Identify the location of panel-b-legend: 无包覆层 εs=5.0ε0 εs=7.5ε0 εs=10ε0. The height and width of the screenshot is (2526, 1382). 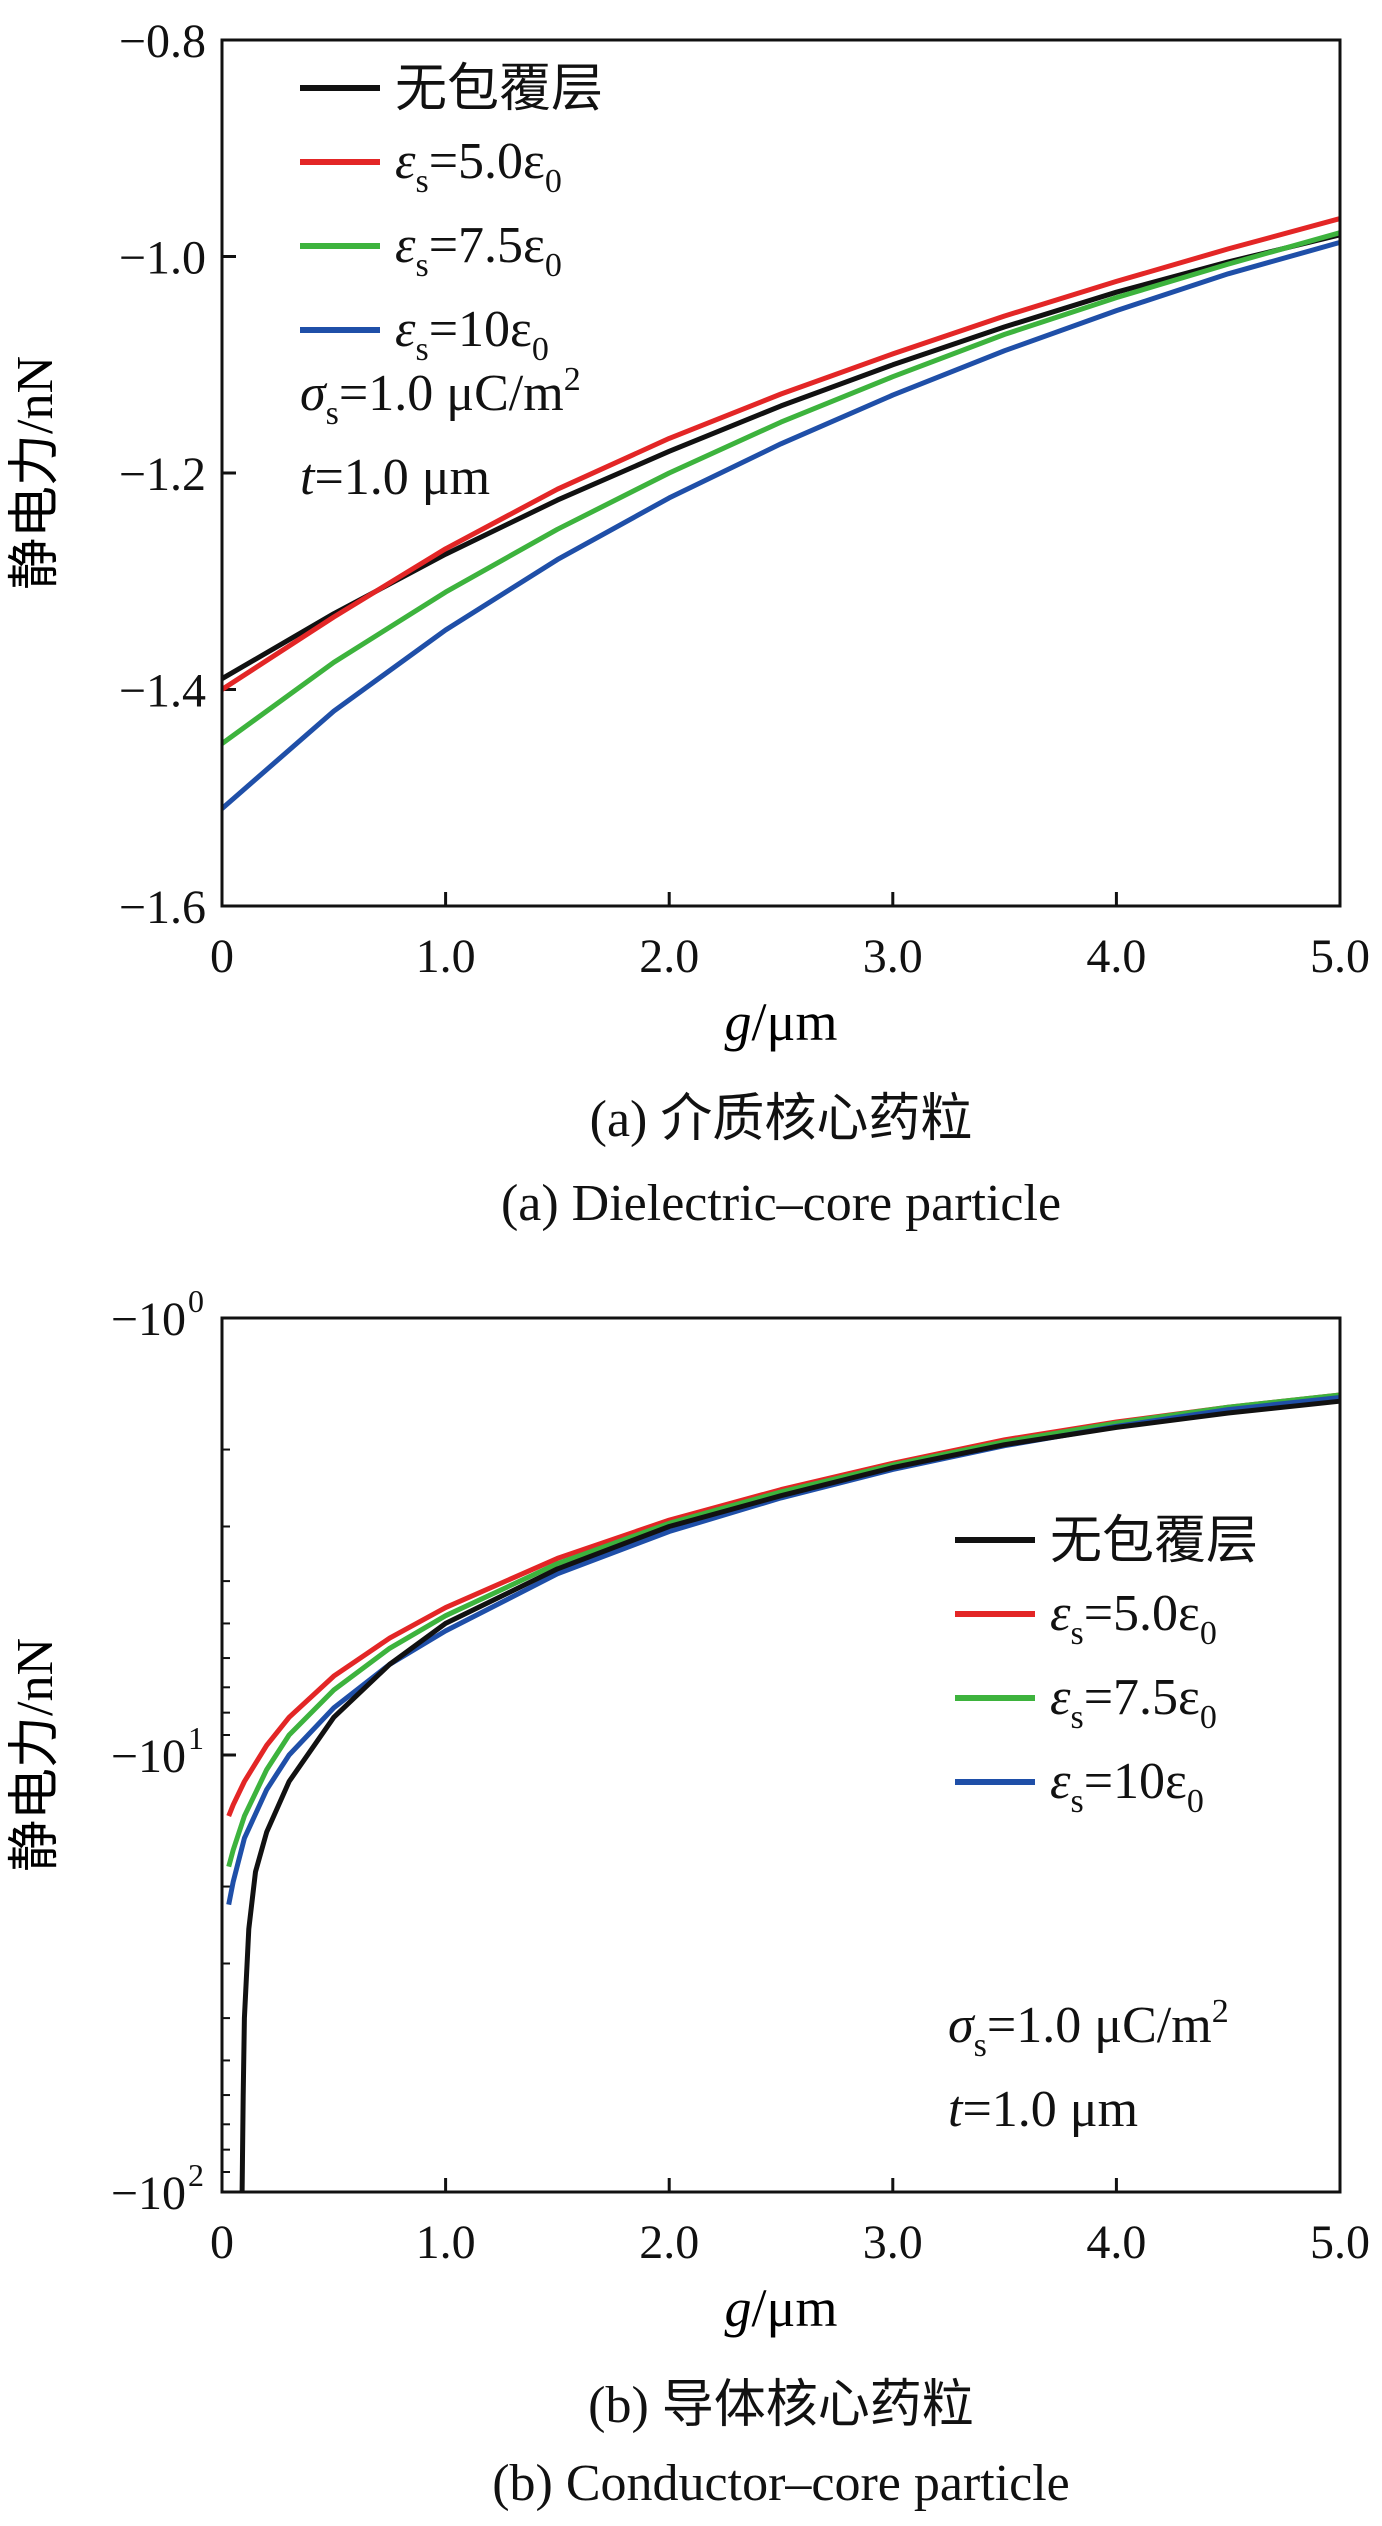
(1106, 1666).